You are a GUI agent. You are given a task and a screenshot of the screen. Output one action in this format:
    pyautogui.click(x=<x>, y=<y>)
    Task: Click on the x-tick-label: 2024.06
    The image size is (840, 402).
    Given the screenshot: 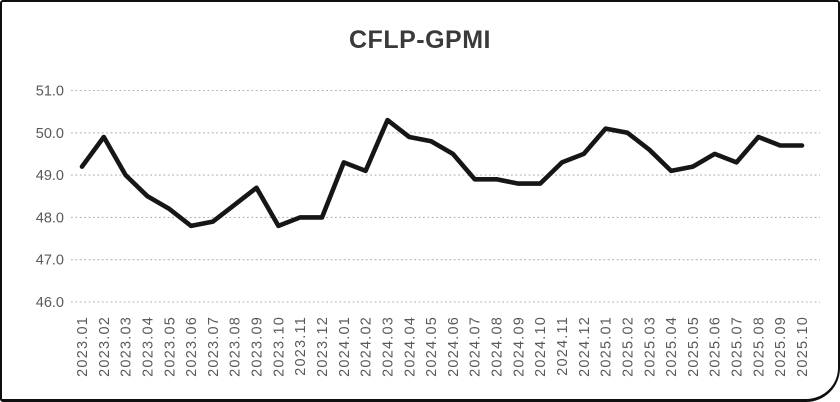 What is the action you would take?
    pyautogui.click(x=454, y=346)
    